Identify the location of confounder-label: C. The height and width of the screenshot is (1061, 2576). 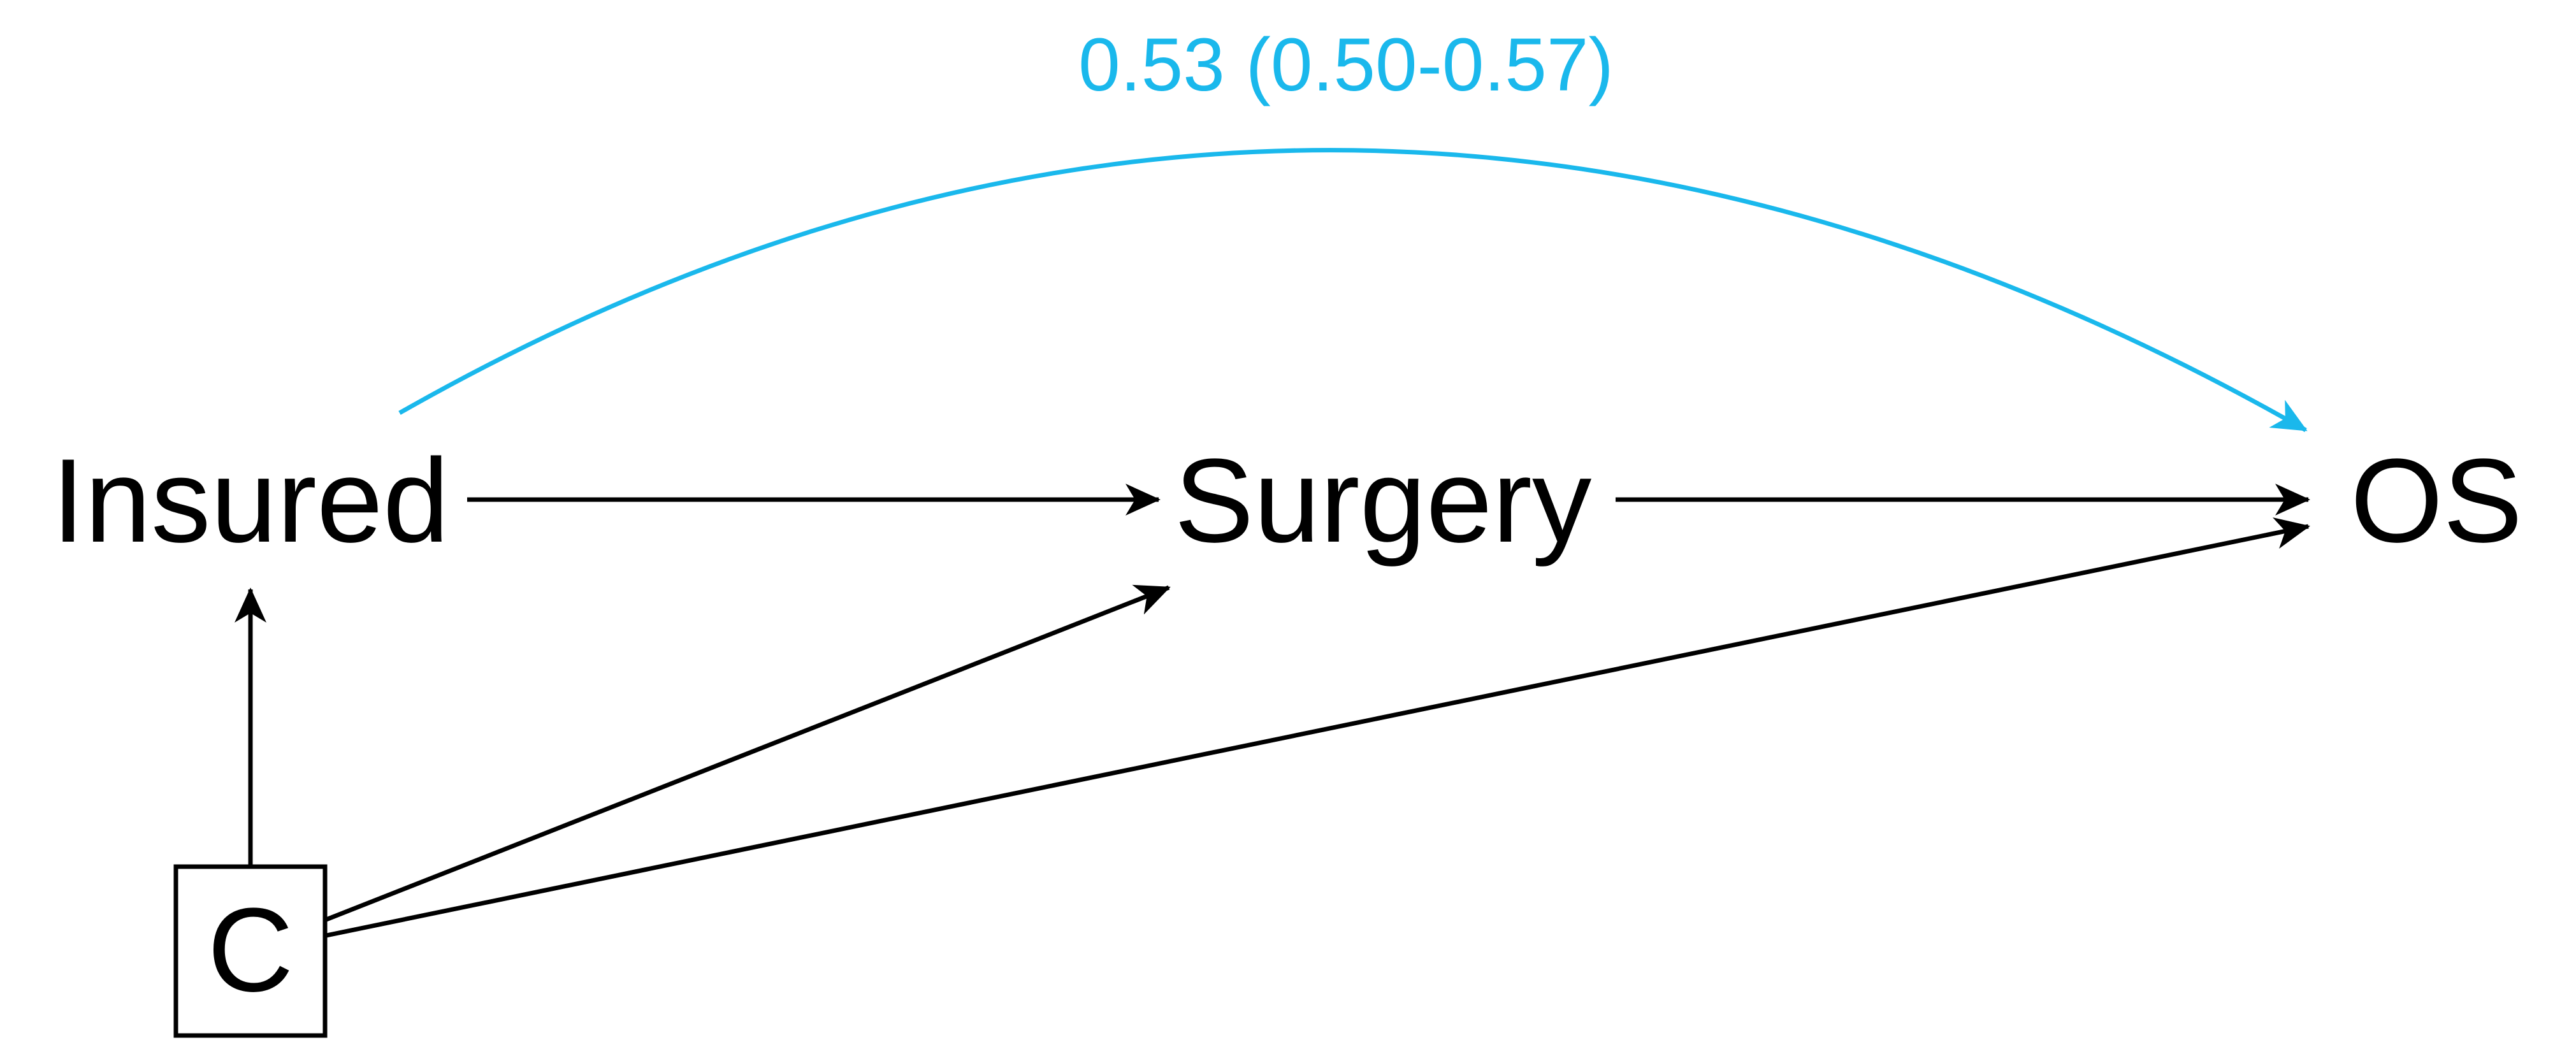
(250, 949).